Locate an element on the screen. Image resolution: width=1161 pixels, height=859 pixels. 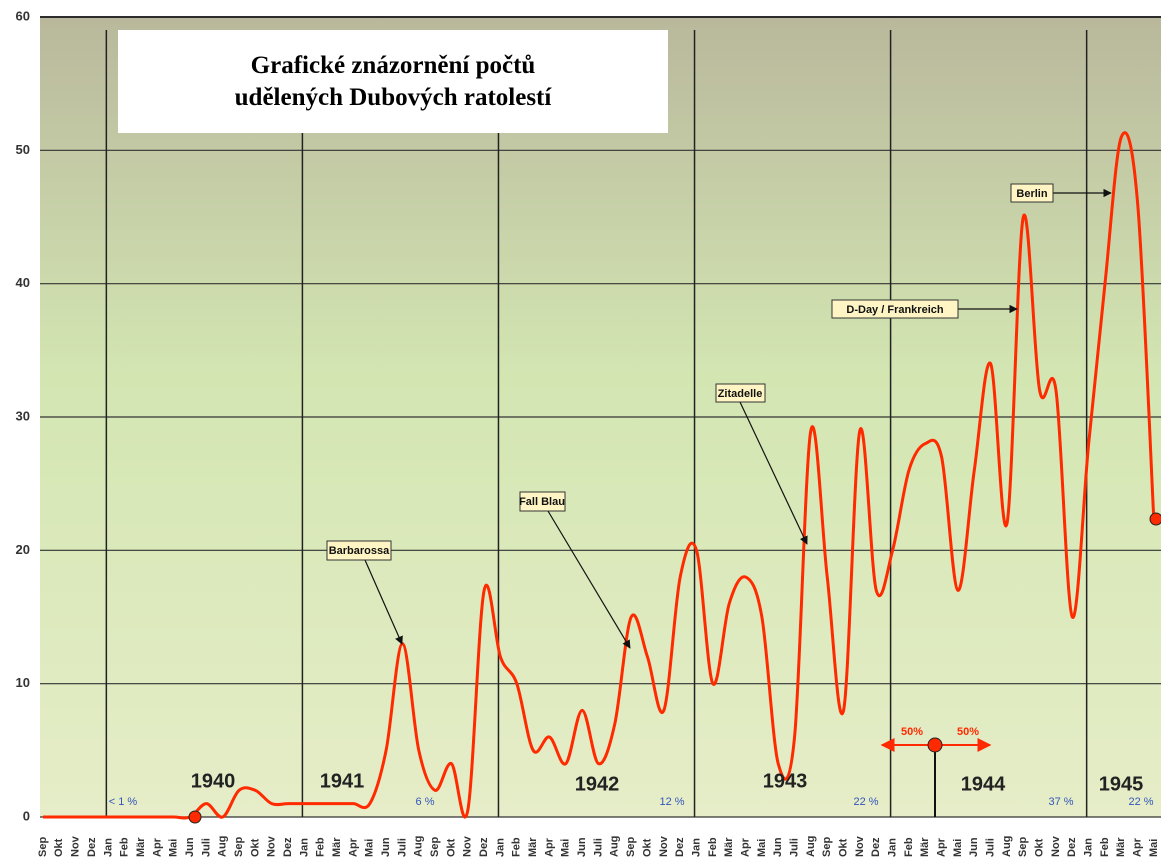
y-tick-label: 30 is located at coordinates (23, 415).